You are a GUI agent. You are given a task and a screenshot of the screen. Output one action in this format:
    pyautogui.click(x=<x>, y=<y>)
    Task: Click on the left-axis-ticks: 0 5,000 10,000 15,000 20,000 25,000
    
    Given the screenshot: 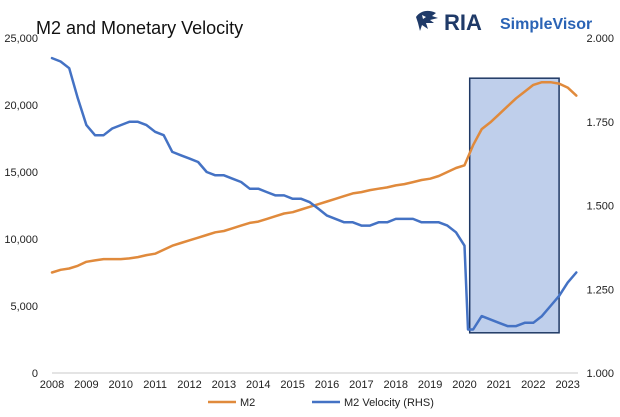 What is the action you would take?
    pyautogui.click(x=21, y=206)
    